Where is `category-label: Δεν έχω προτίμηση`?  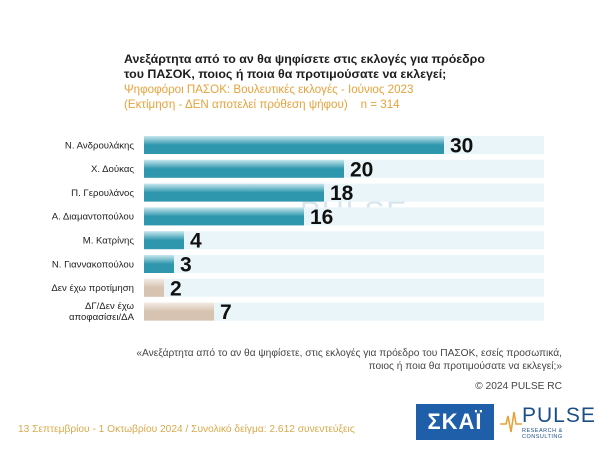
category-label: Δεν έχω προτίμηση is located at coordinates (92, 288).